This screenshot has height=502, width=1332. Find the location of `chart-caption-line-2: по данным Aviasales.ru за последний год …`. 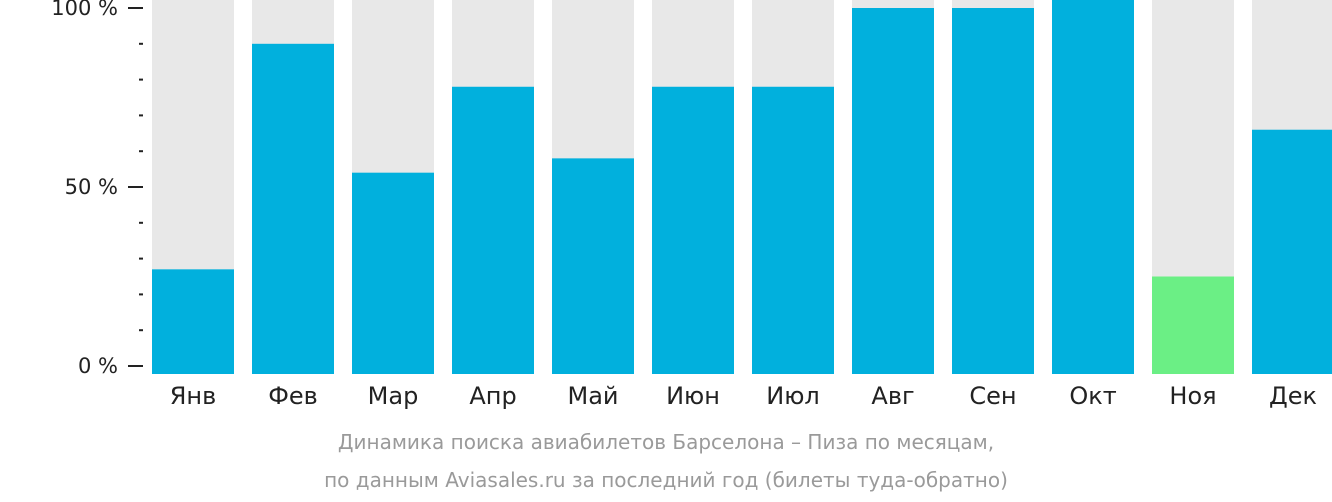

chart-caption-line-2: по данным Aviasales.ru за последний год … is located at coordinates (666, 480).